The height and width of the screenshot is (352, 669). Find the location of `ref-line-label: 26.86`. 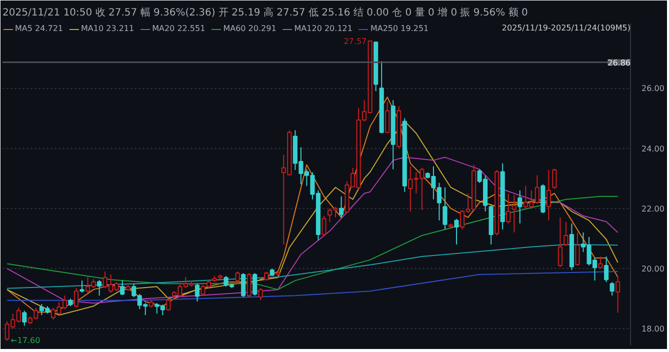

ref-line-label: 26.86 is located at coordinates (619, 63).